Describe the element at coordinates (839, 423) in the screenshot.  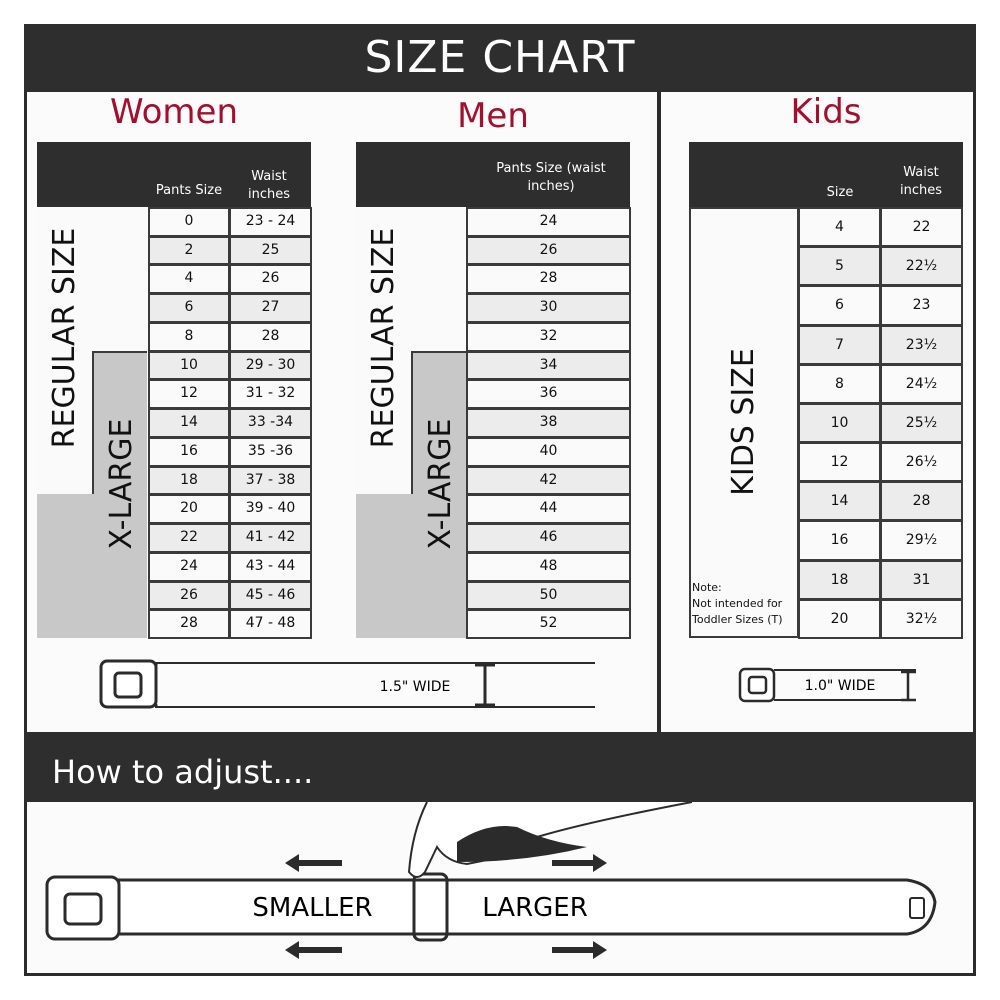
I see `kids-size-cell: 10` at that location.